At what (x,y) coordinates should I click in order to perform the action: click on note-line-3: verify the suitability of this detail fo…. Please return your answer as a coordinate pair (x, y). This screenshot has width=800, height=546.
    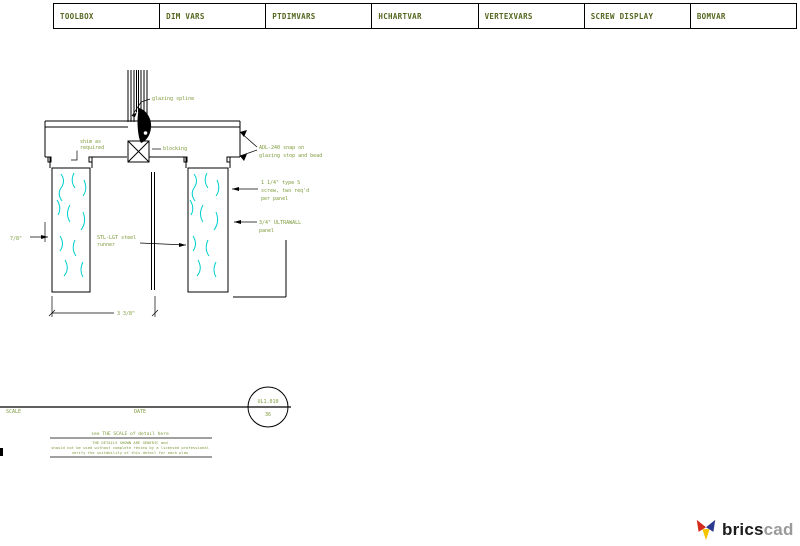
    Looking at the image, I should click on (130, 452).